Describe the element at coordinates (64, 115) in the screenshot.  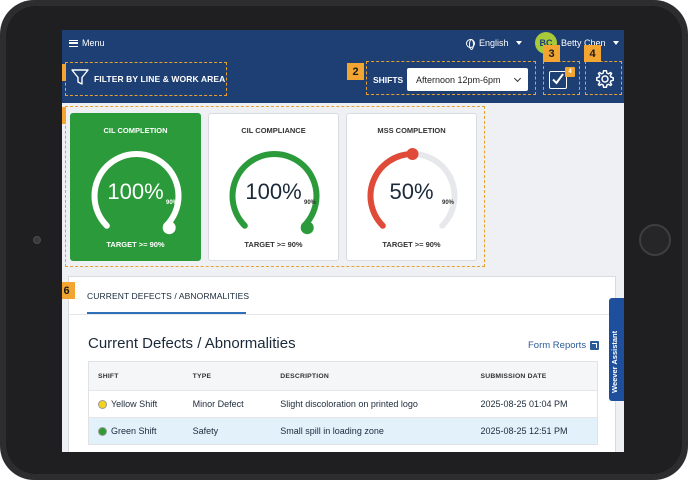
I see `callout-number: 5` at that location.